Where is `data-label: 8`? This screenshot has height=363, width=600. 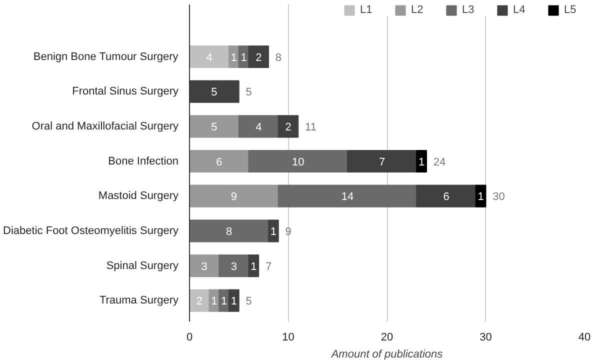
data-label: 8 is located at coordinates (229, 232).